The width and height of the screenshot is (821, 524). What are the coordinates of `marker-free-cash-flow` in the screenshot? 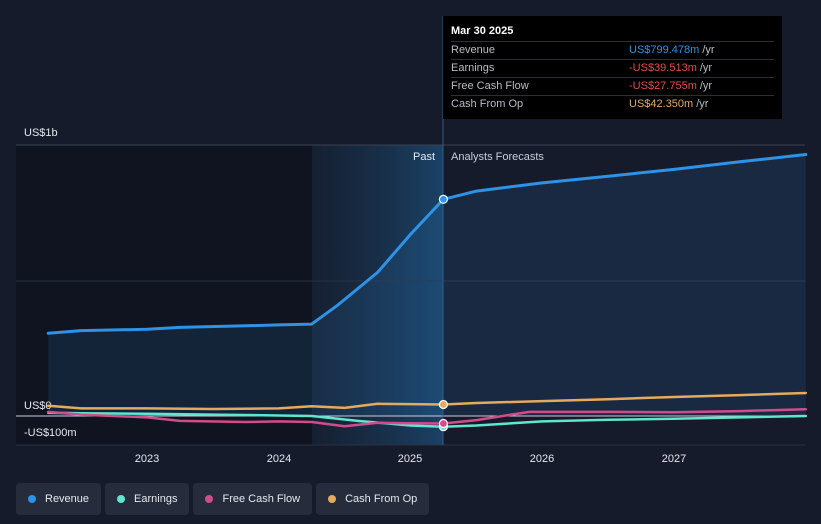 It's located at (443, 423).